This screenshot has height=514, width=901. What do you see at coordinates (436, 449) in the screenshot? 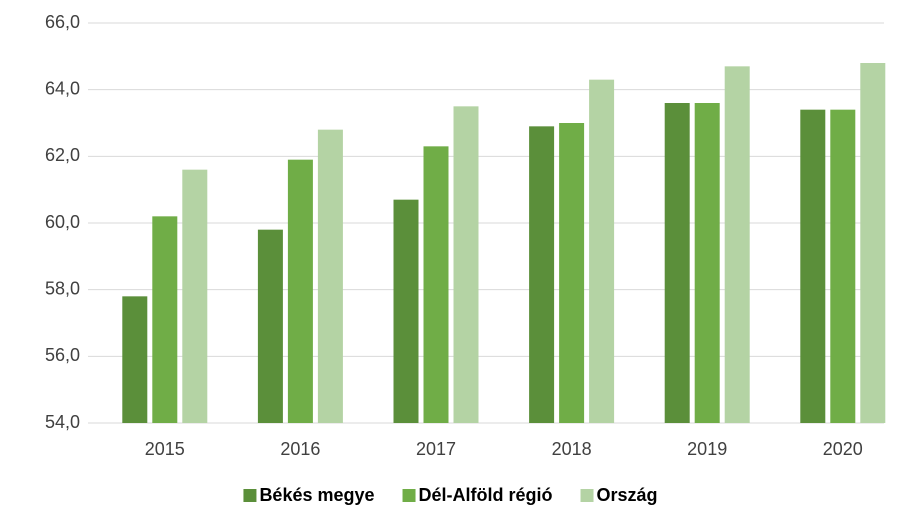
I see `x-tick-label: 2017` at bounding box center [436, 449].